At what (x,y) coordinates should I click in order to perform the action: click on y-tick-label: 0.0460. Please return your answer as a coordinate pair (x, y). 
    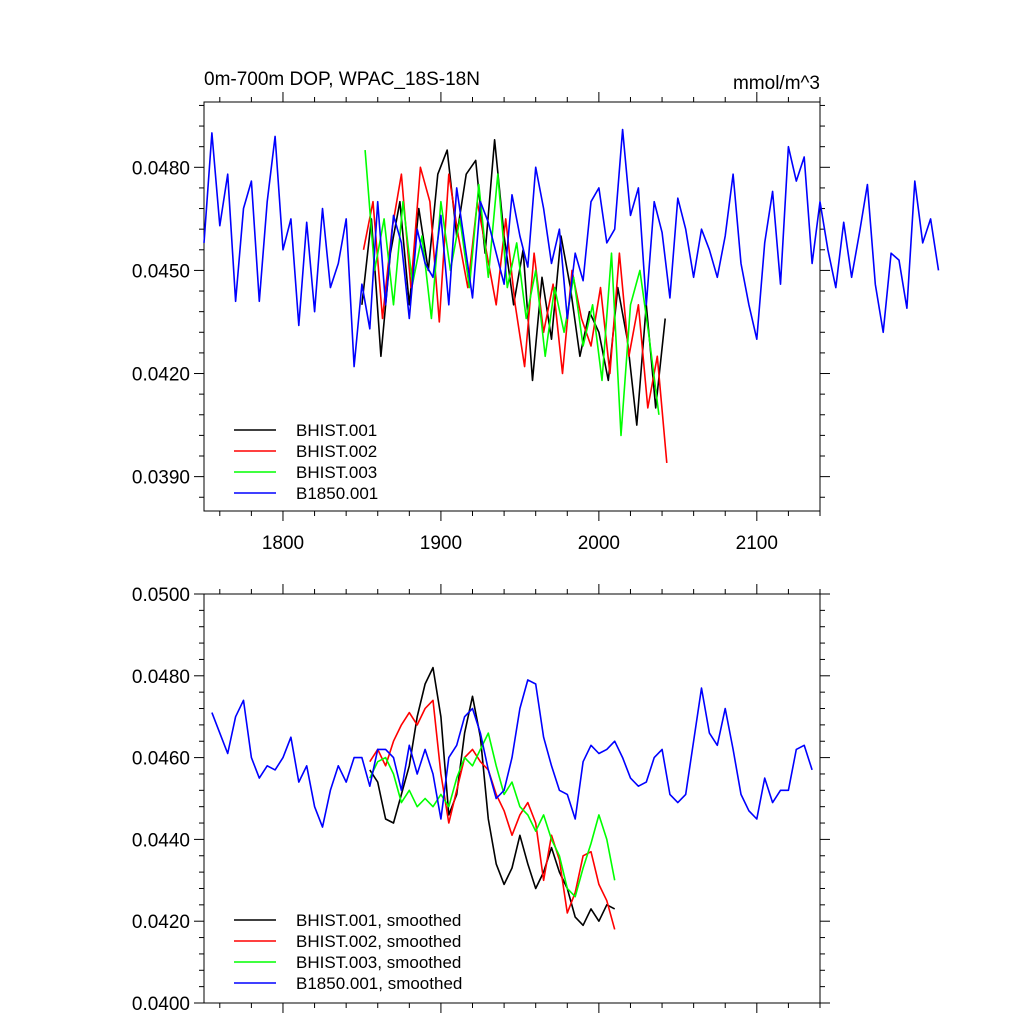
    Looking at the image, I should click on (161, 759).